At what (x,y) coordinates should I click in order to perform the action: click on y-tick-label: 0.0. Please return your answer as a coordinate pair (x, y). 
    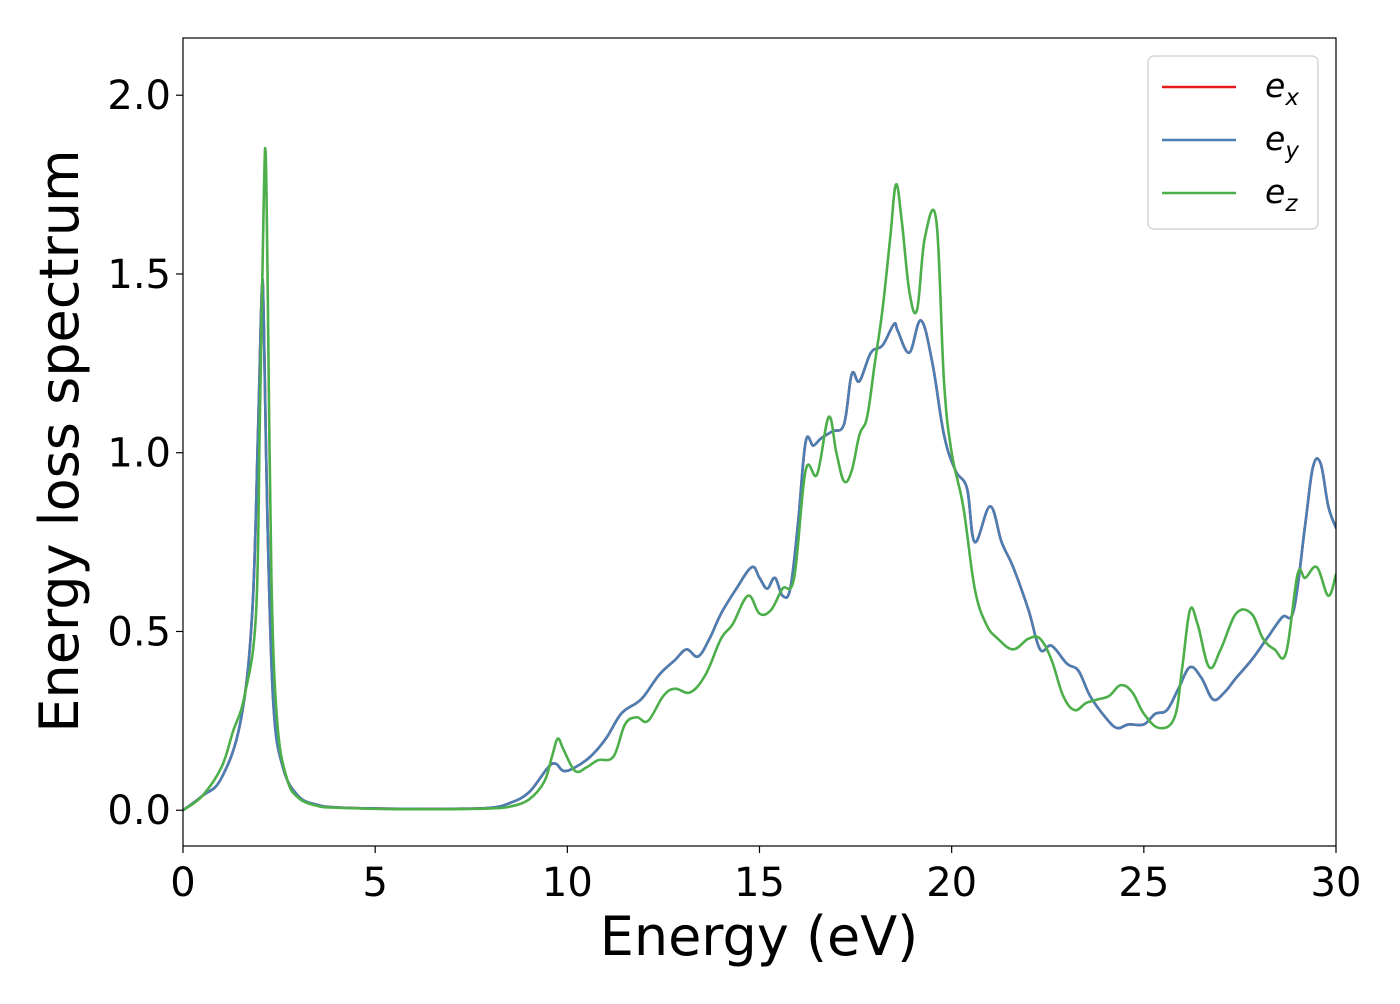
    Looking at the image, I should click on (139, 811).